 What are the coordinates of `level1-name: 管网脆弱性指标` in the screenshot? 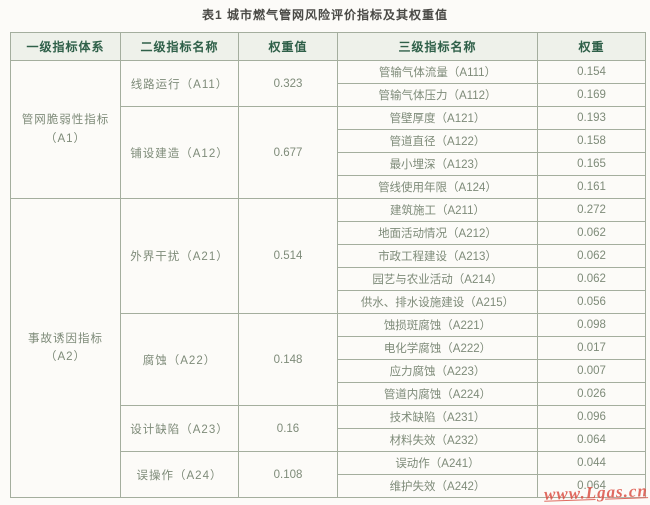 It's located at (65, 120).